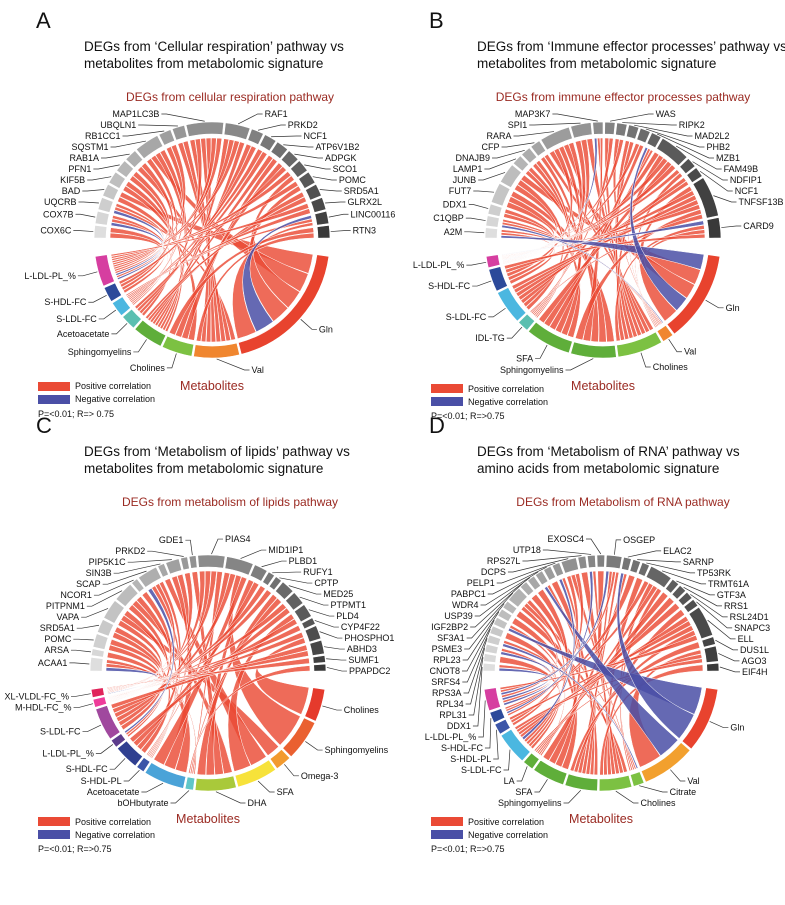 The image size is (785, 905). What do you see at coordinates (598, 468) in the screenshot?
I see `panel-title-line2: amino acids from metabolomic signature` at bounding box center [598, 468].